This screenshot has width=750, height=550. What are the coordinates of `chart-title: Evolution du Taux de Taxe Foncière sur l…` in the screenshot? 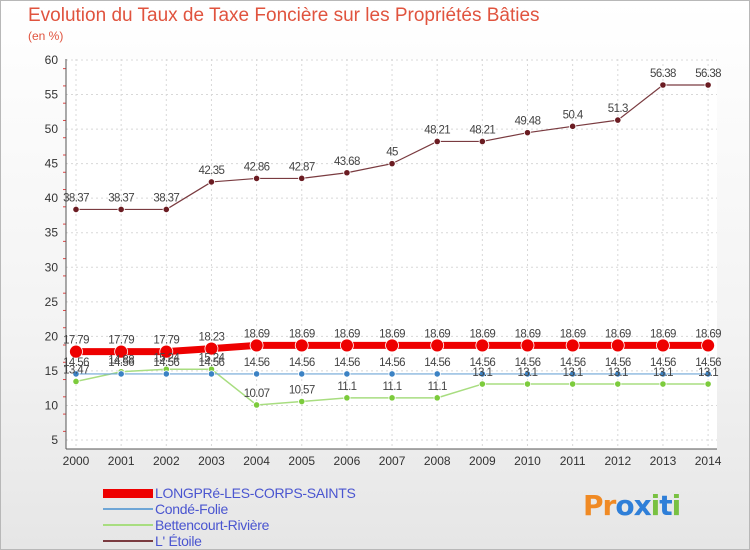 It's located at (284, 15).